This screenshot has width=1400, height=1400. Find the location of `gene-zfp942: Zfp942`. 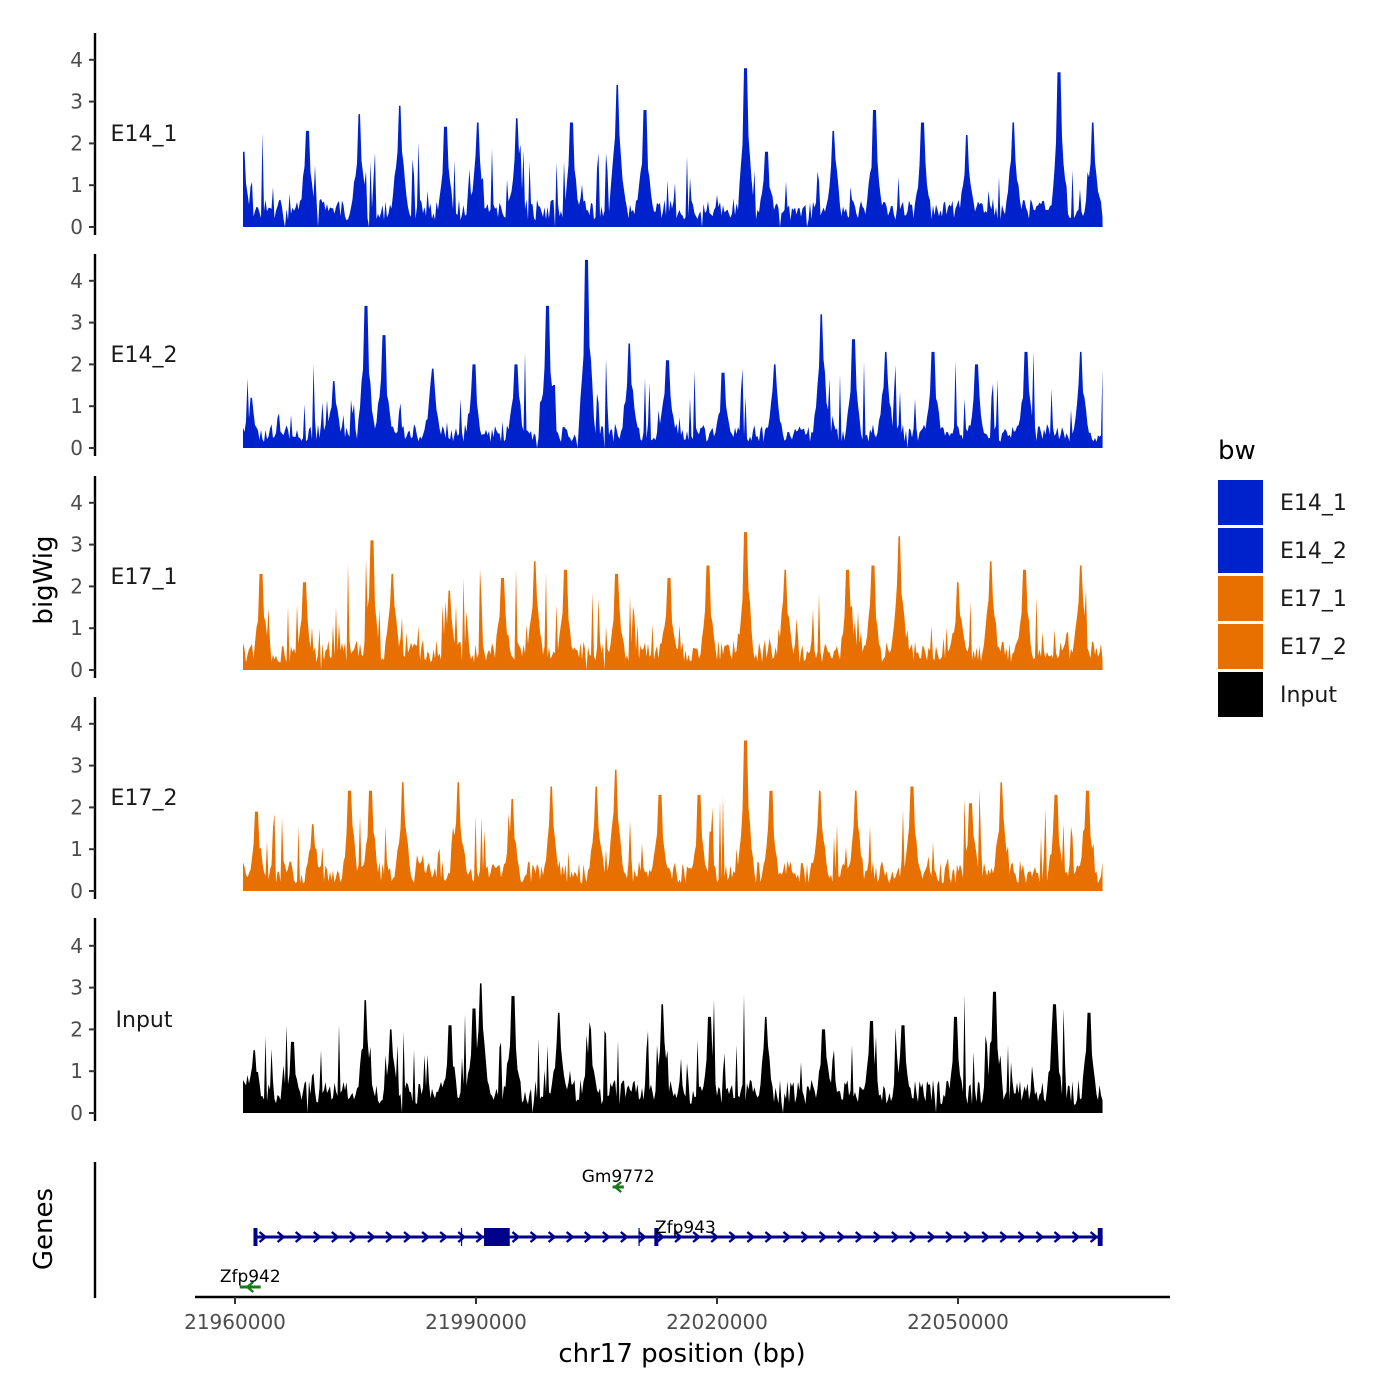

gene-zfp942: Zfp942 is located at coordinates (250, 1280).